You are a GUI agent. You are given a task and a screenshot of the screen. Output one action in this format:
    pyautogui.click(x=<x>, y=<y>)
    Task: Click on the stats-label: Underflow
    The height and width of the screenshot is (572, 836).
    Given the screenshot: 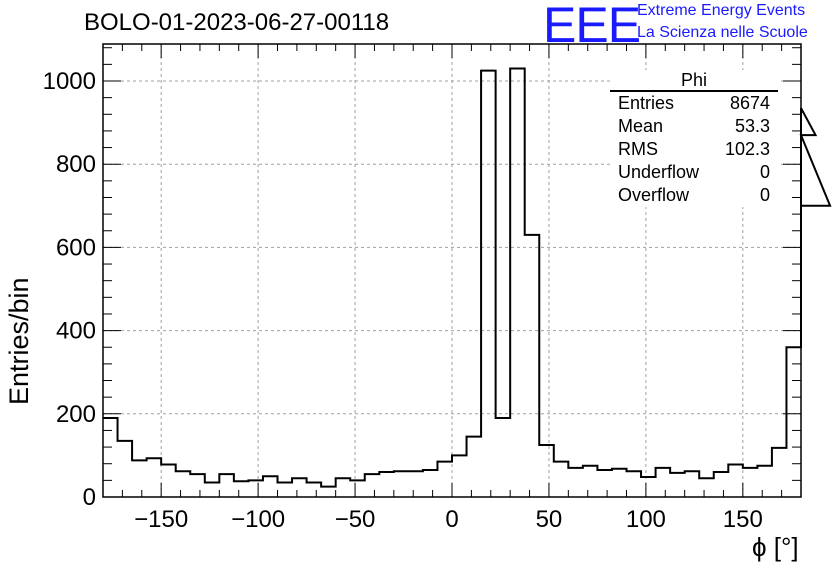 What is the action you would take?
    pyautogui.click(x=659, y=172)
    